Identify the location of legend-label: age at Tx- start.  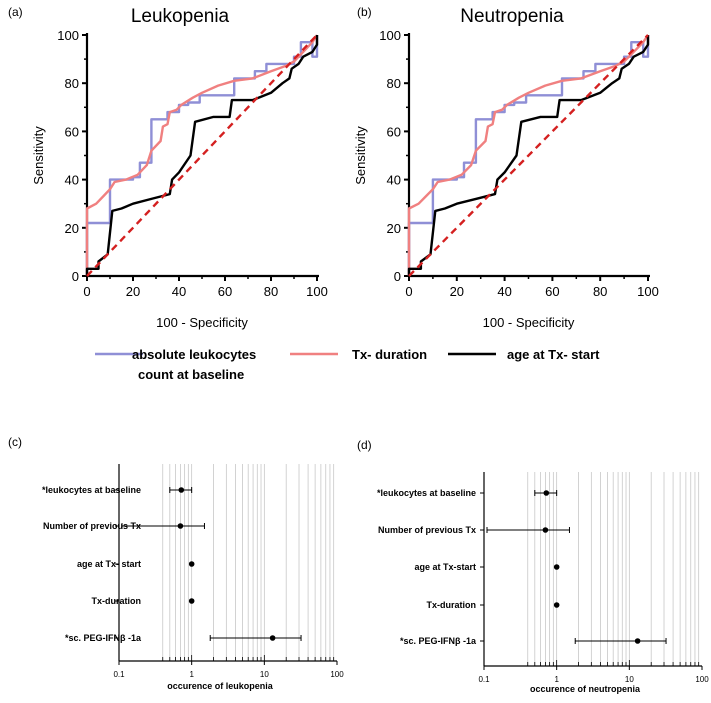
(553, 354).